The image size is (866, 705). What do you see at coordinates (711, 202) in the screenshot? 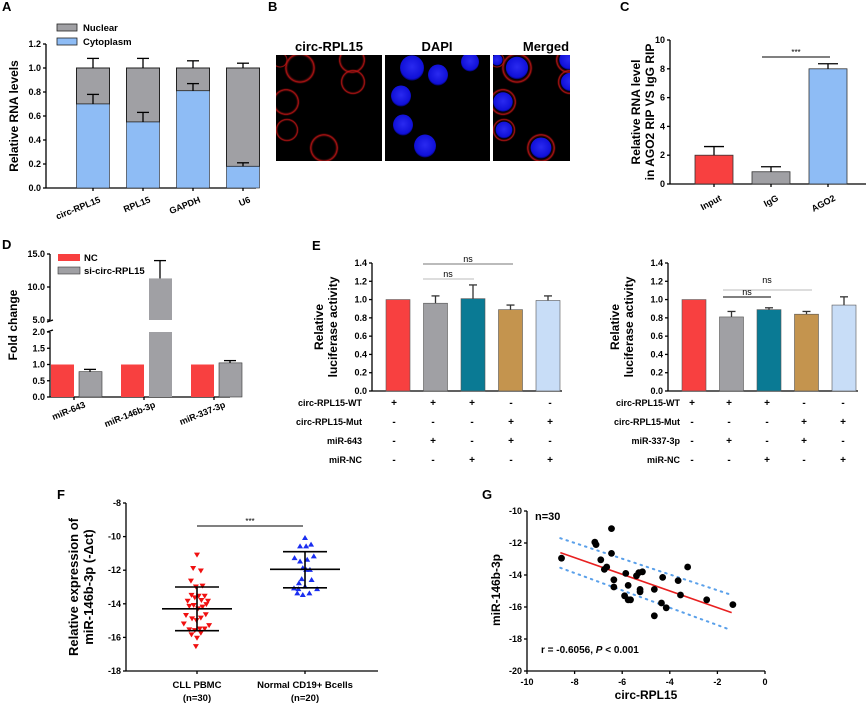
I see `x-tick-label: Input` at bounding box center [711, 202].